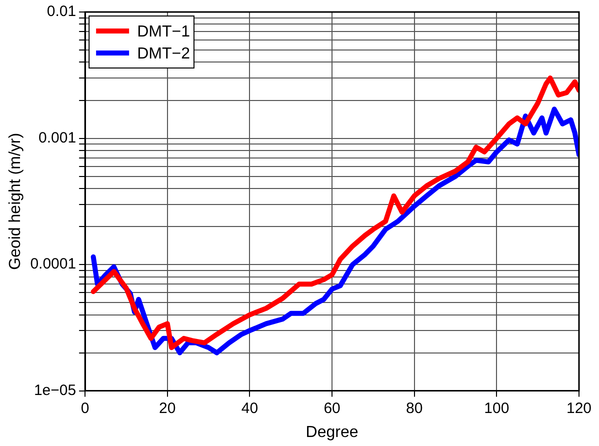 This screenshot has height=446, width=599. I want to click on x-tick-label: 80, so click(414, 408).